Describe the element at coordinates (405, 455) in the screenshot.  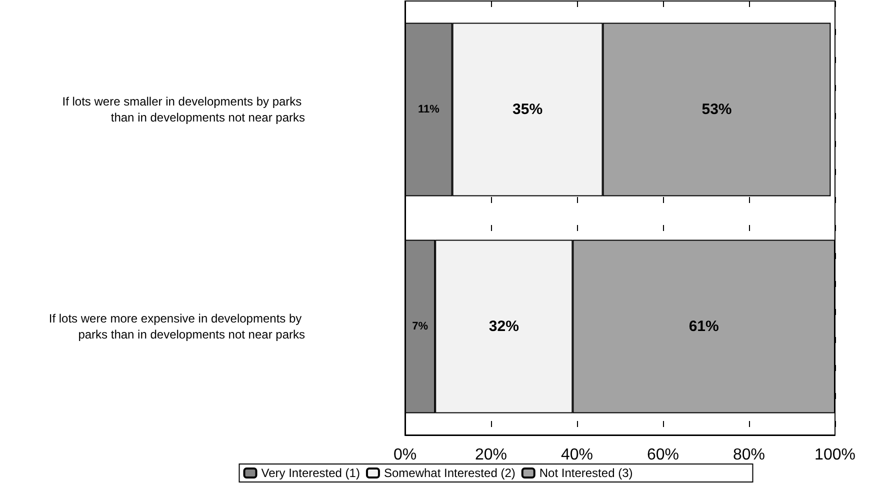
I see `x-tick-label: 0%` at that location.